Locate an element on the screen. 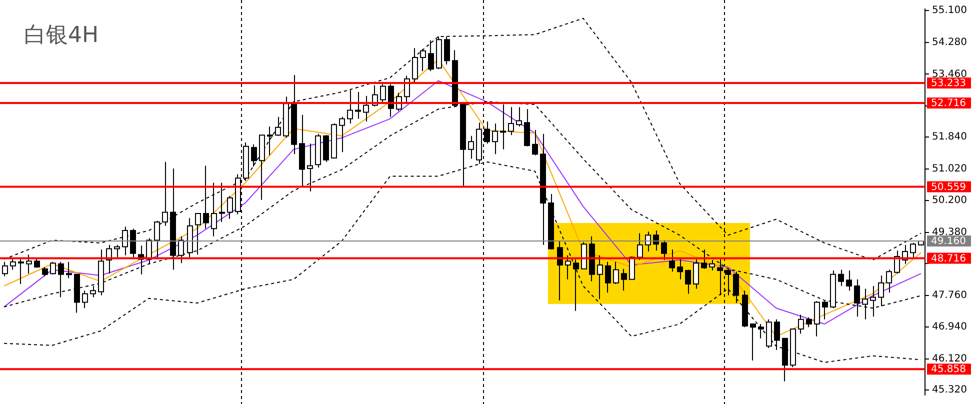  ref-line-label: 49.160 is located at coordinates (948, 242).